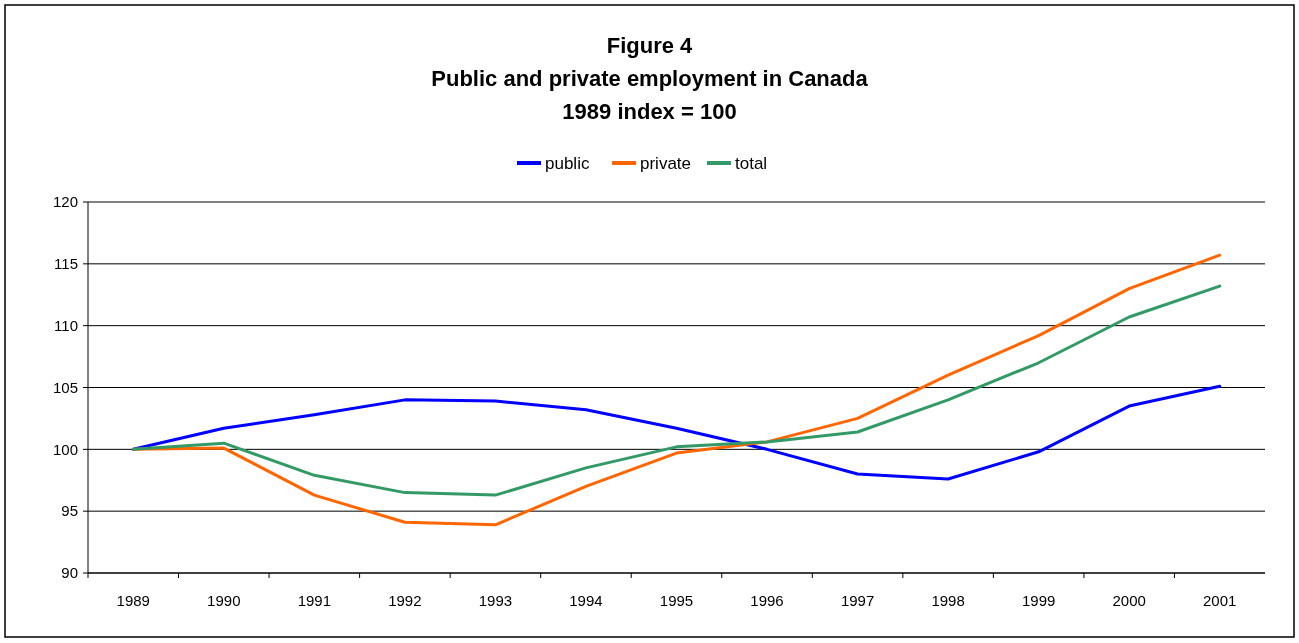 The image size is (1299, 643). What do you see at coordinates (65, 449) in the screenshot?
I see `y-tick-label: 100` at bounding box center [65, 449].